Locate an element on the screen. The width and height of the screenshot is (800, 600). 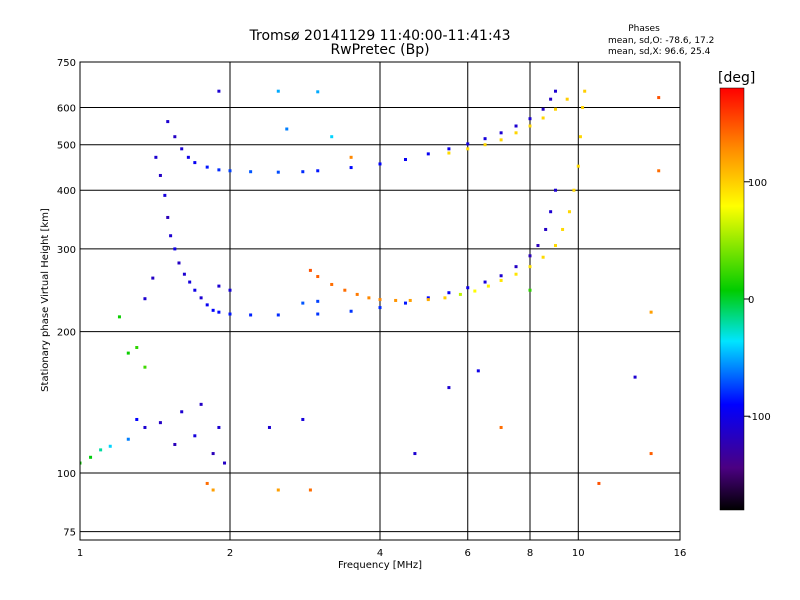
x-tick-label: 16 is located at coordinates (680, 553).